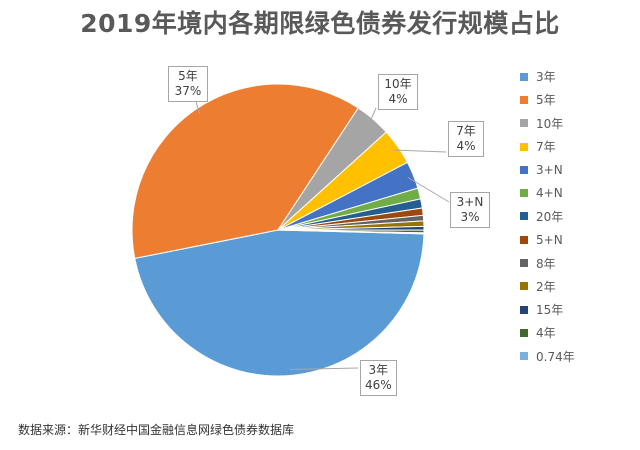 This screenshot has height=450, width=640. What do you see at coordinates (577, 192) in the screenshot?
I see `legend-item-4+N: 4+N` at bounding box center [577, 192].